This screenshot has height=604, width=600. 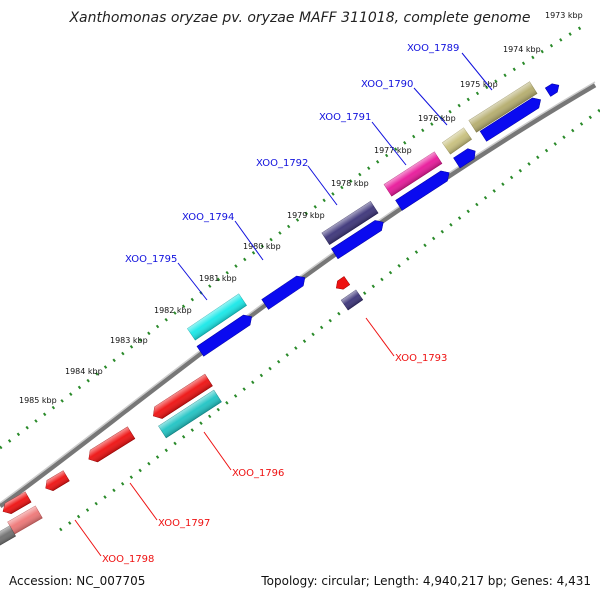 What do you see at coordinates (8, 536) in the screenshot?
I see `gene-gray-partial` at bounding box center [8, 536].